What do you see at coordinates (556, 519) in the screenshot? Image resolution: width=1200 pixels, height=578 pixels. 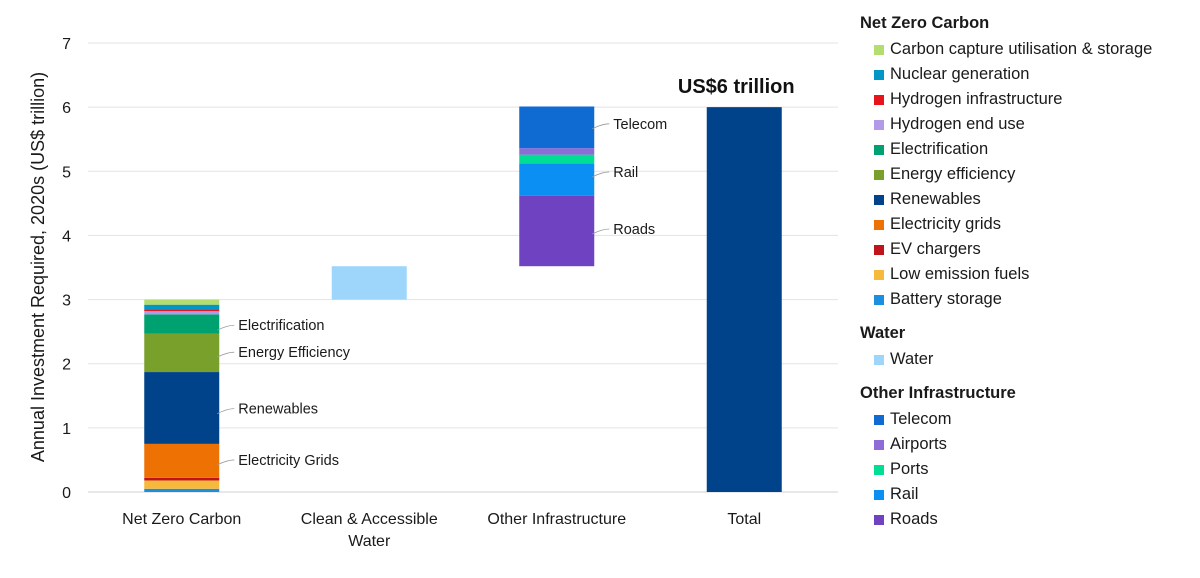 I see `x-category-label: Other Infrastructure` at bounding box center [556, 519].